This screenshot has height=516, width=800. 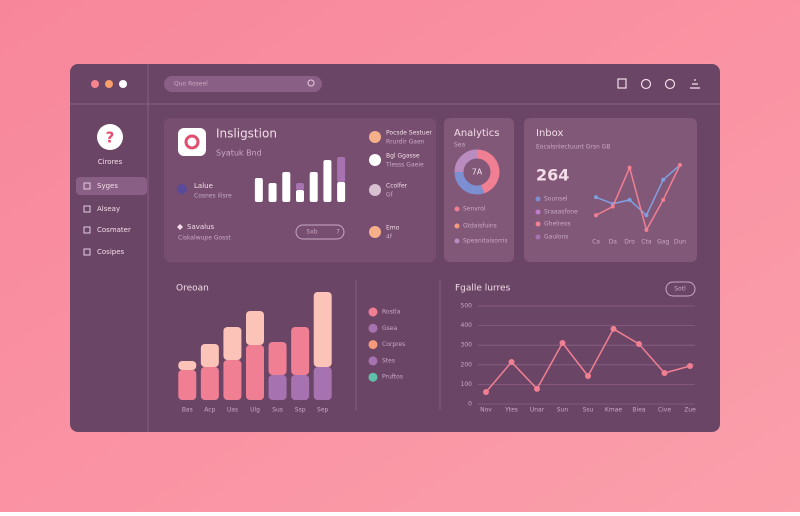 What do you see at coordinates (114, 230) in the screenshot?
I see `menu-item: Cosmater` at bounding box center [114, 230].